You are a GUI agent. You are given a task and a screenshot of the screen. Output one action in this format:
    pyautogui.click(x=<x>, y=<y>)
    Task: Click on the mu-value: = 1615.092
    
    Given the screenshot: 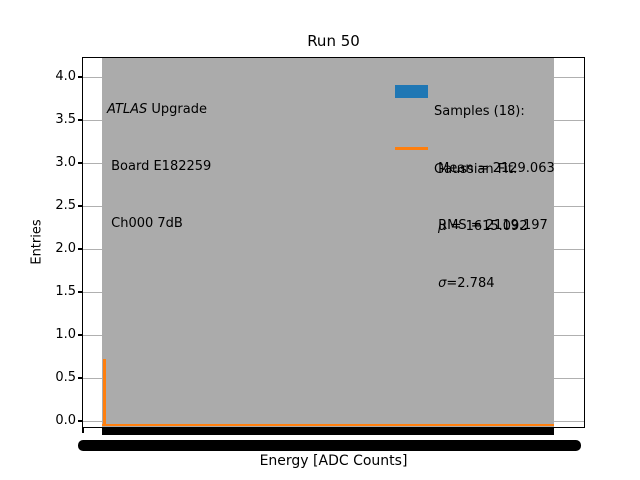 What is the action you would take?
    pyautogui.click(x=487, y=226)
    